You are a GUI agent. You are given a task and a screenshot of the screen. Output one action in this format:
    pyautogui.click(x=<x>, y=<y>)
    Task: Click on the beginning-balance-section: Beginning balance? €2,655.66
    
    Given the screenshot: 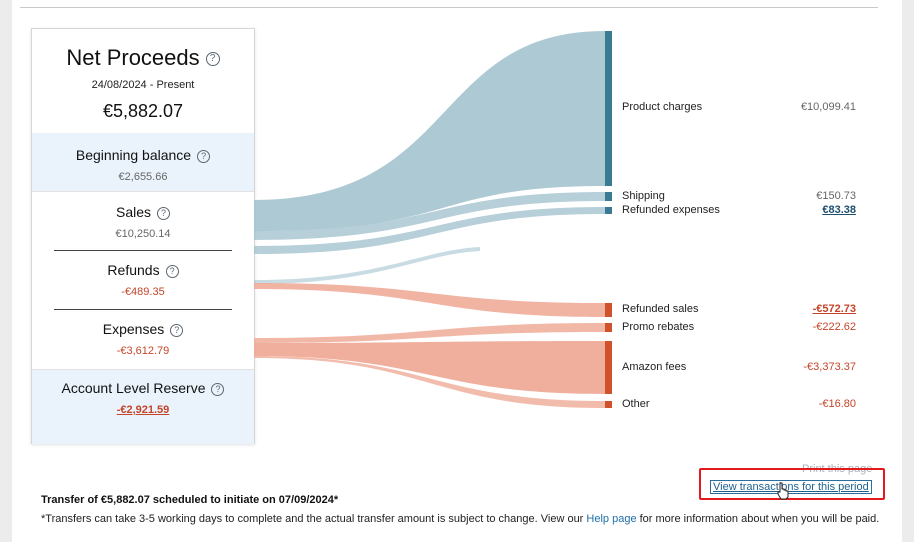 What is the action you would take?
    pyautogui.click(x=143, y=162)
    